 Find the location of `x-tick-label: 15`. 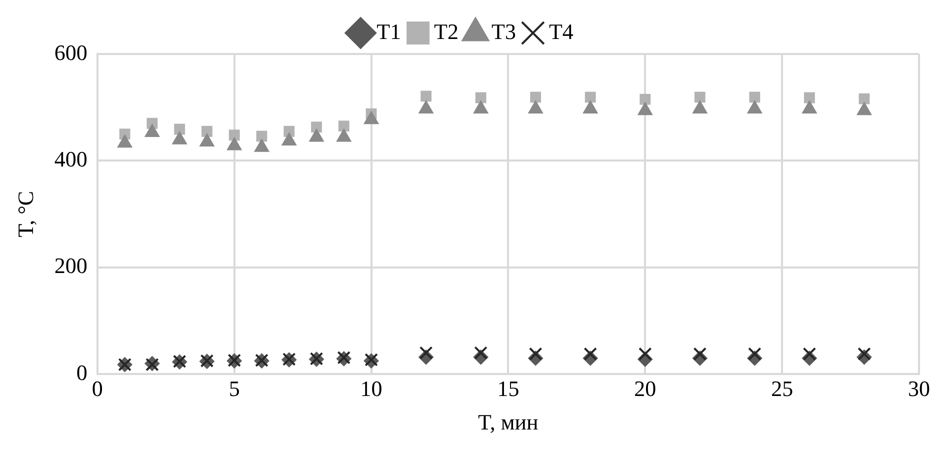

x-tick-label: 15 is located at coordinates (508, 389).